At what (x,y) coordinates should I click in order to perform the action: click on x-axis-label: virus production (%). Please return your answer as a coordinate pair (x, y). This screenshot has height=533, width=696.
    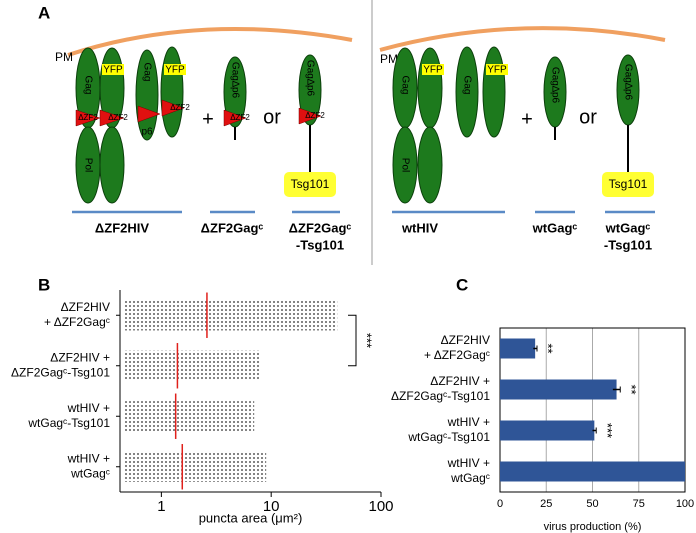
    Looking at the image, I should click on (593, 527).